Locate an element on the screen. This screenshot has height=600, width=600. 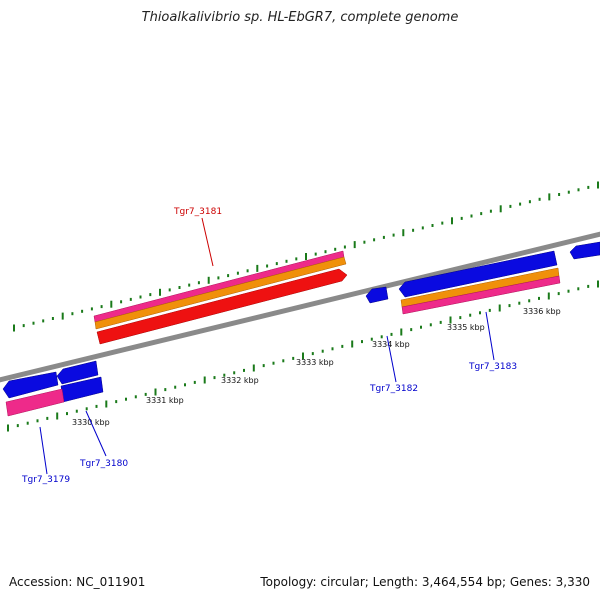
scale-label: 3334 kbp is located at coordinates (391, 344).